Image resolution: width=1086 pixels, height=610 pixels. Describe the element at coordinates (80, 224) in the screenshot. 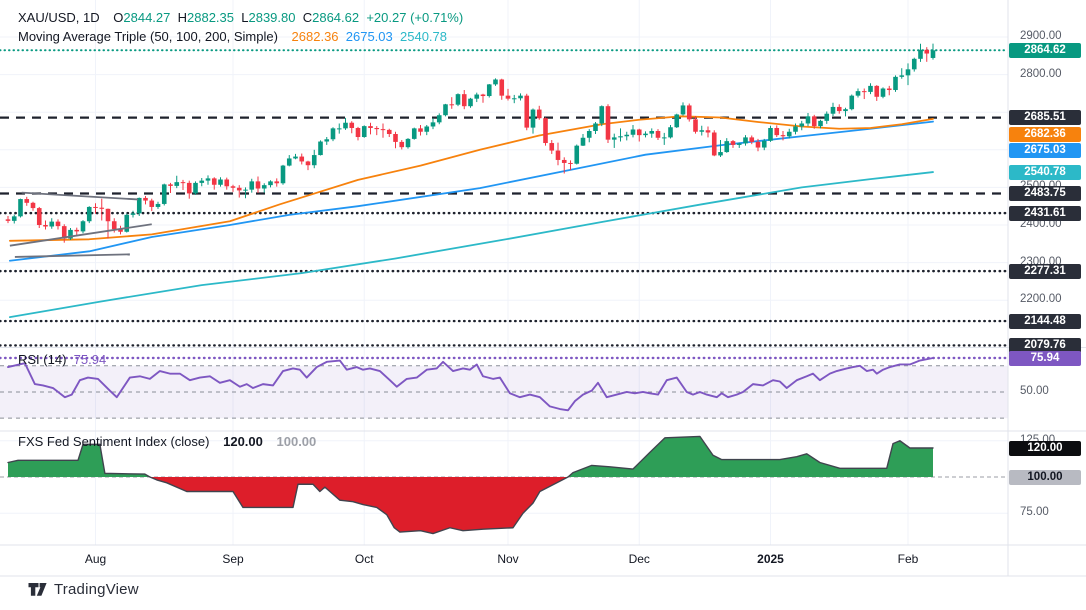

I see `trendlines` at that location.